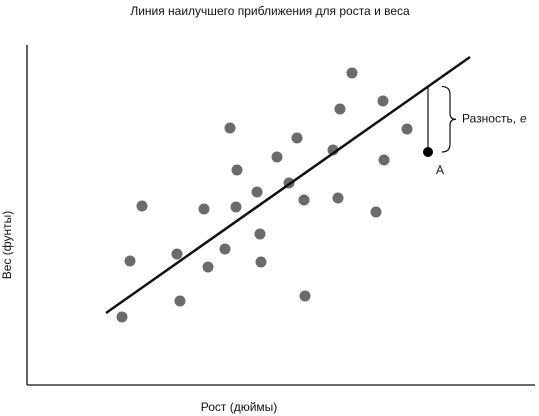  I want to click on x-axis-label: Рост (дюймы), so click(239, 407).